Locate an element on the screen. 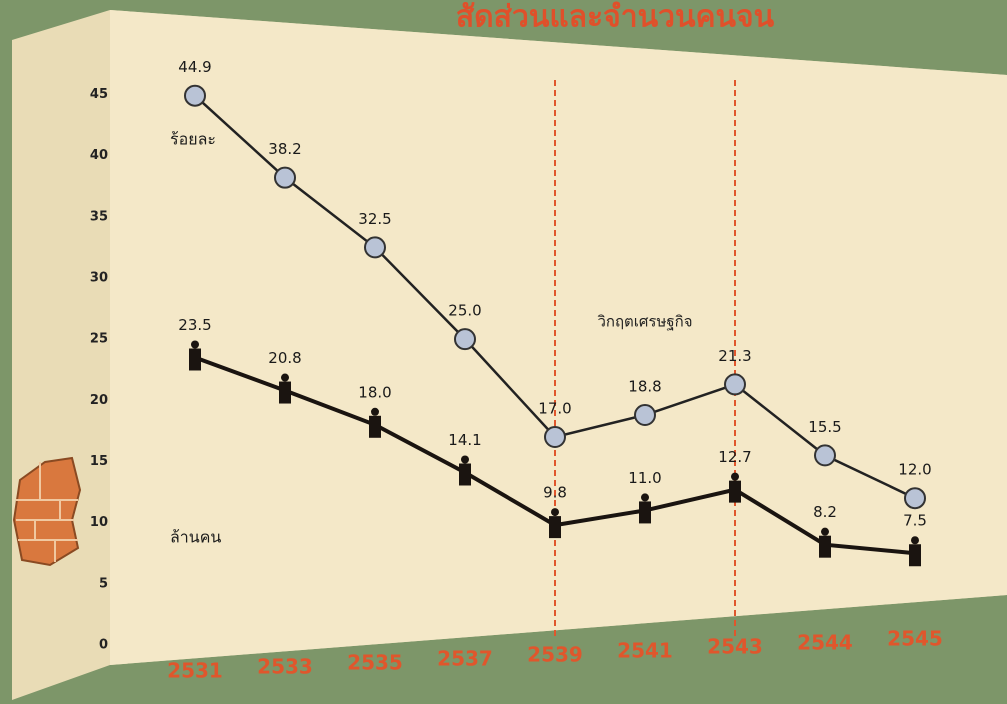 This screenshot has height=704, width=1007. series-name: ร้อยละ is located at coordinates (193, 139).